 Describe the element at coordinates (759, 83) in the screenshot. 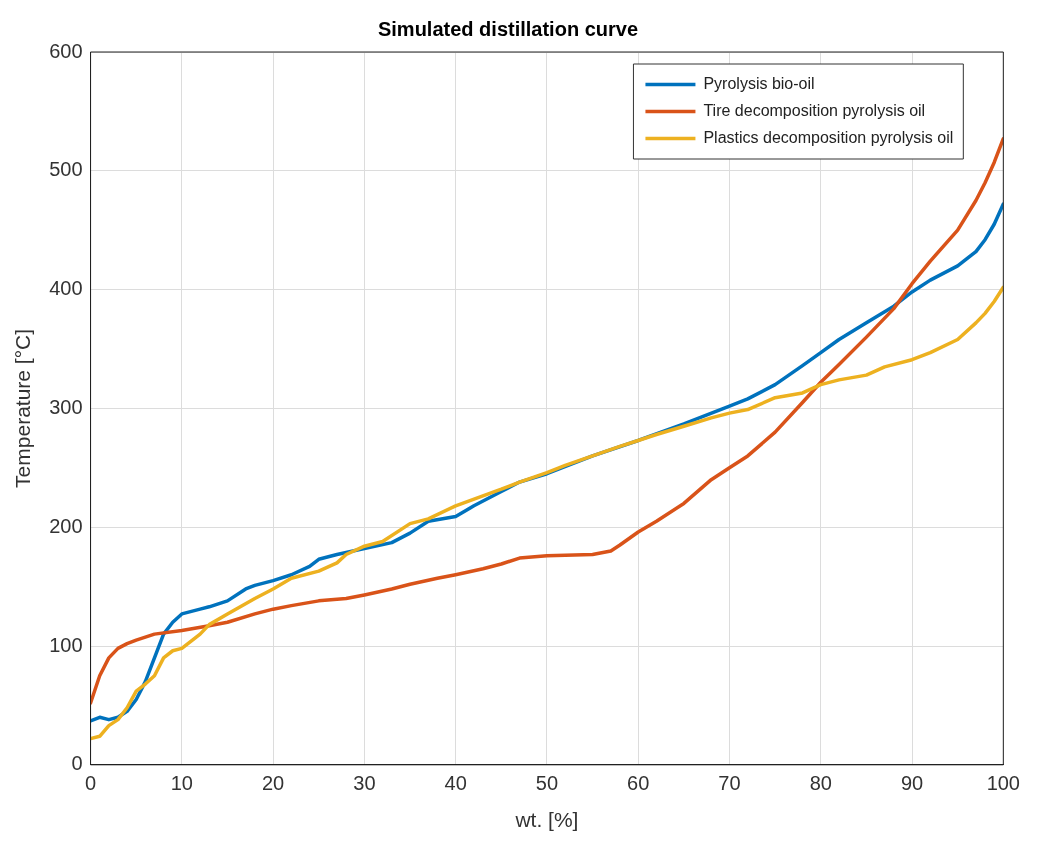

I see `legend-label: Pyrolysis bio-oil` at that location.